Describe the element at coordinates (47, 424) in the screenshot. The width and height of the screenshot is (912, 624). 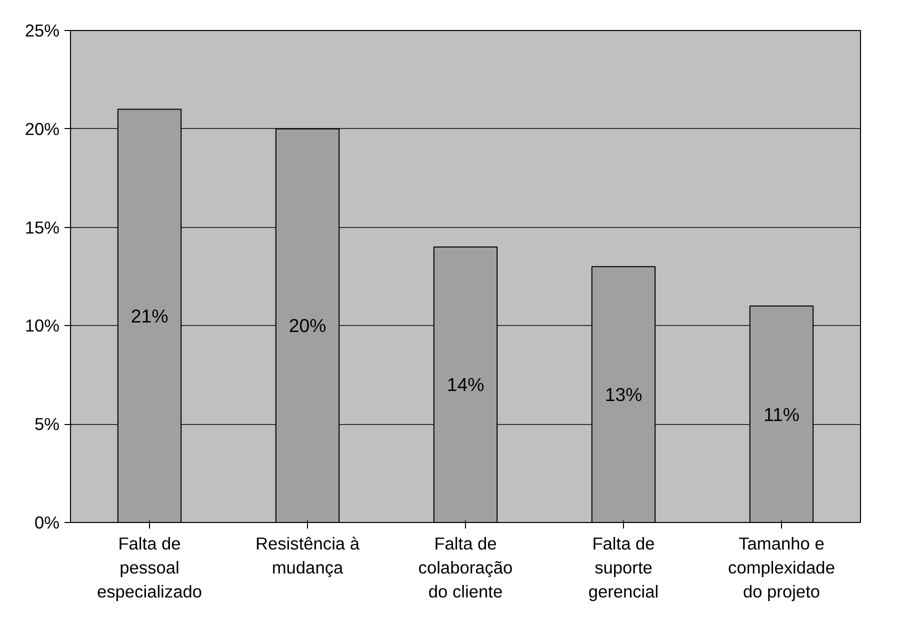
I see `y-tick-label: 5%` at that location.